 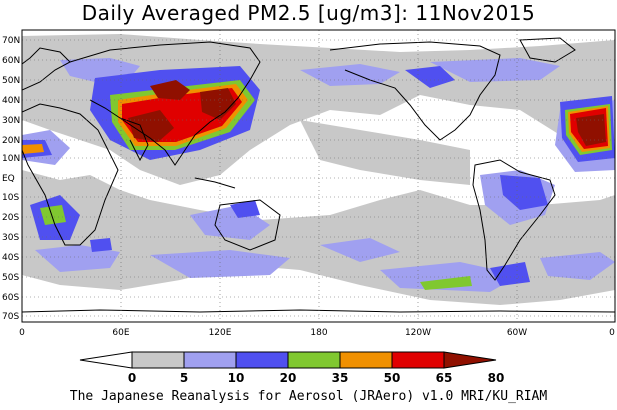 I want to click on latitude-label: 70N, so click(x=11, y=41).